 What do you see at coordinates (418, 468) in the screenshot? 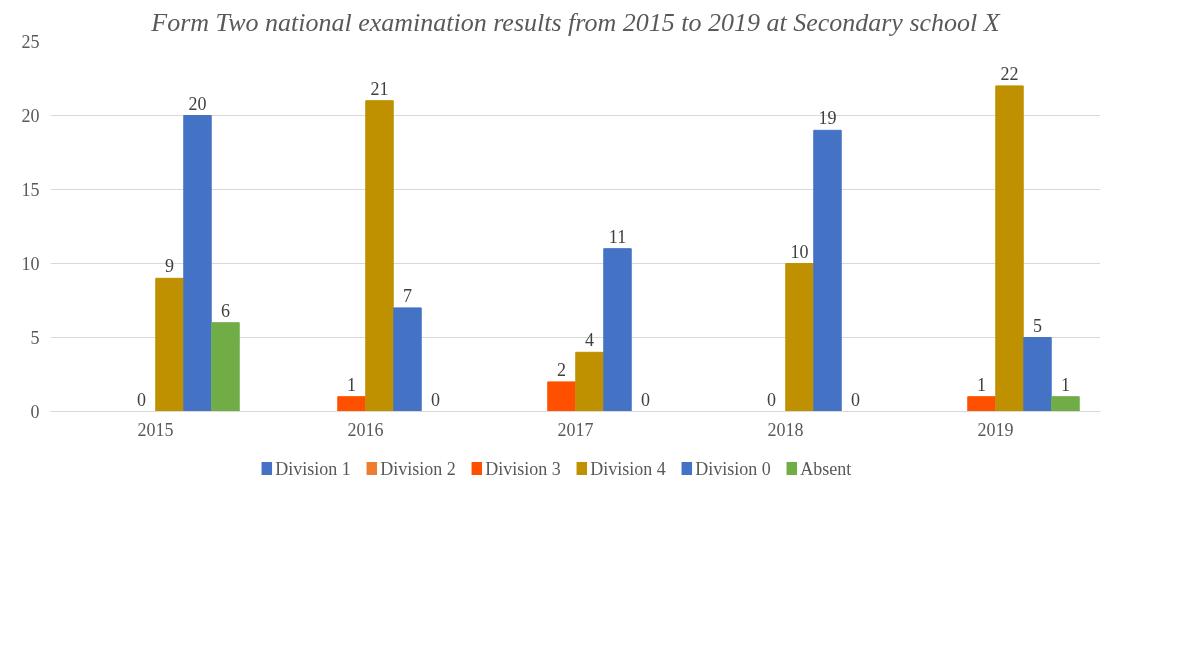
I see `legend-label: Division 2` at bounding box center [418, 468].